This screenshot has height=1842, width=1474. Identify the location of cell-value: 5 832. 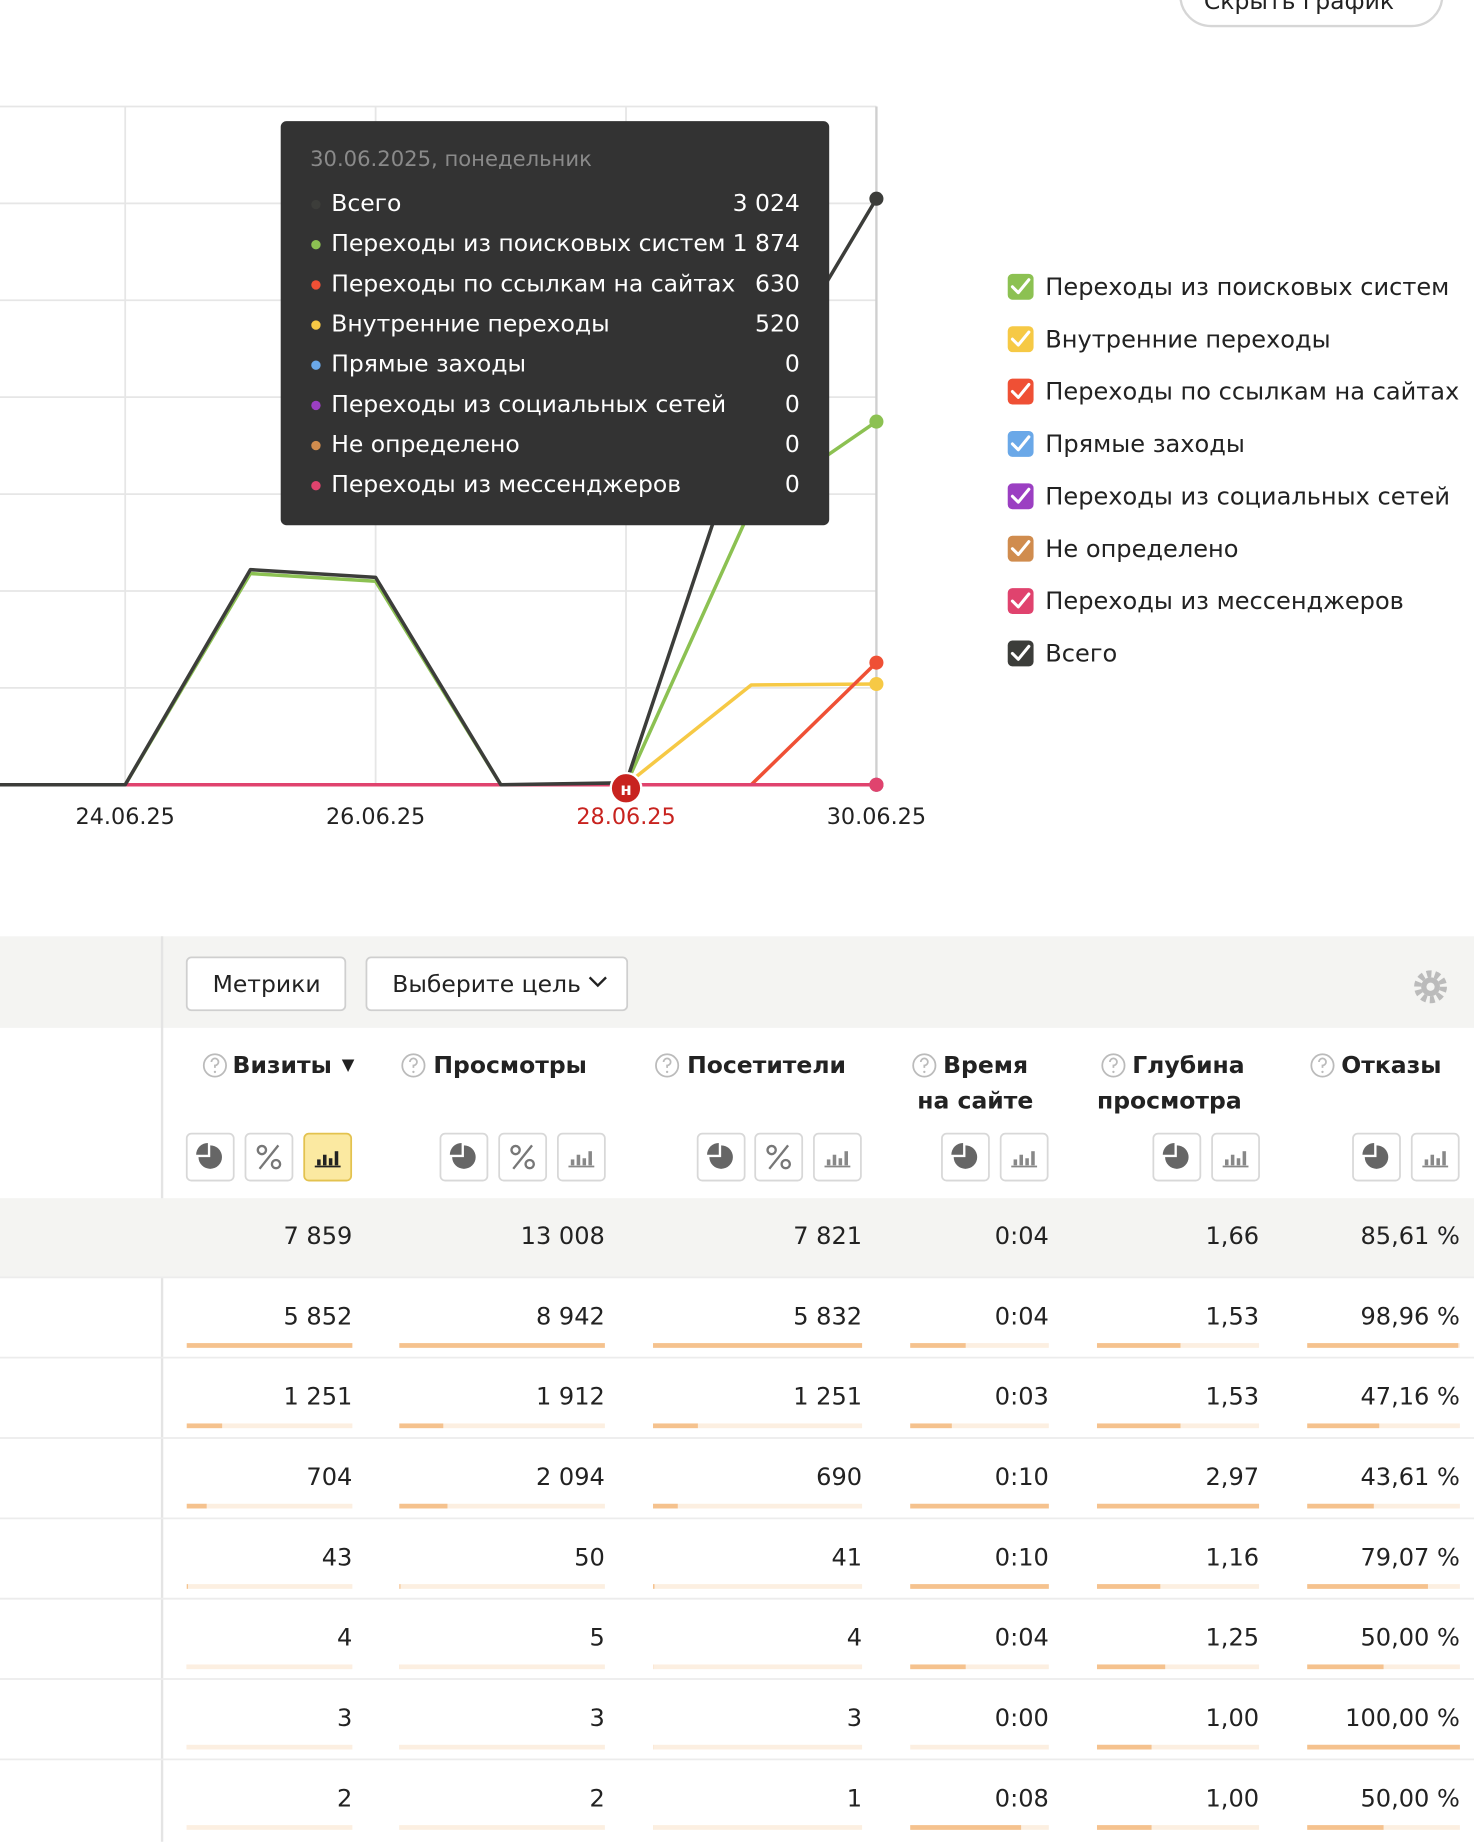
(827, 1316).